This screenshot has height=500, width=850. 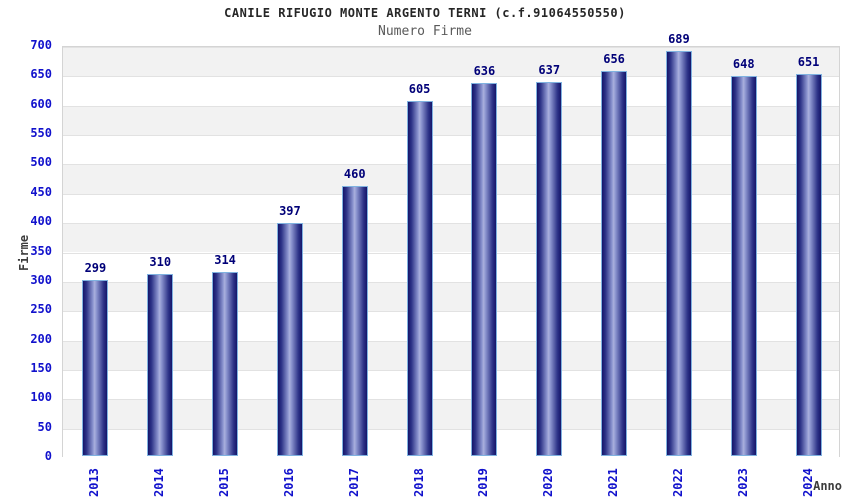 I want to click on y-tick-label: 600, so click(x=41, y=103).